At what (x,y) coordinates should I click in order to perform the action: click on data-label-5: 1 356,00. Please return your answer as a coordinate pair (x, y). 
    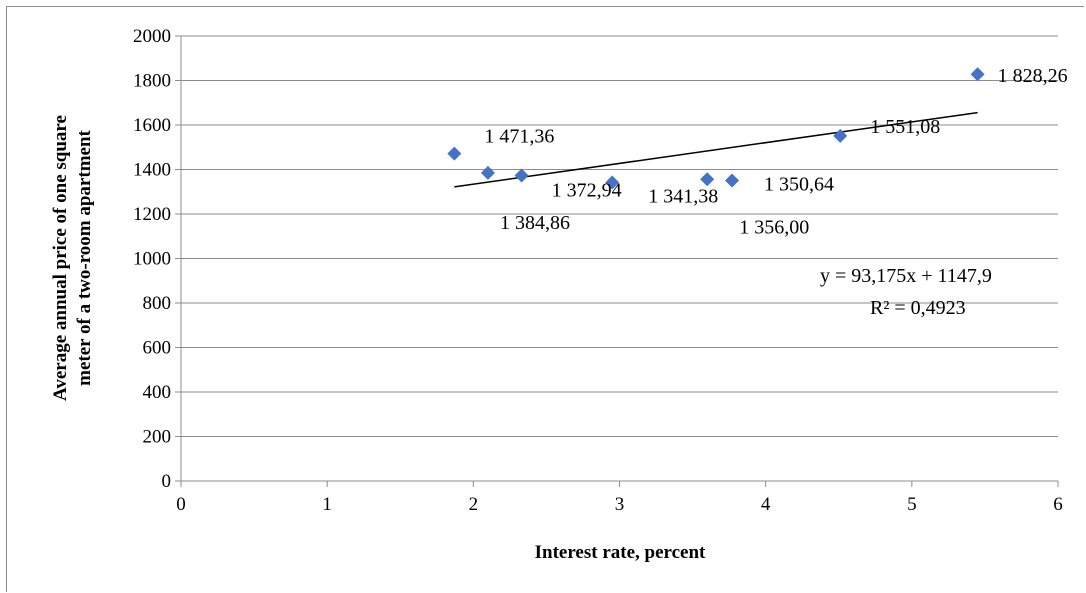
    Looking at the image, I should click on (774, 227).